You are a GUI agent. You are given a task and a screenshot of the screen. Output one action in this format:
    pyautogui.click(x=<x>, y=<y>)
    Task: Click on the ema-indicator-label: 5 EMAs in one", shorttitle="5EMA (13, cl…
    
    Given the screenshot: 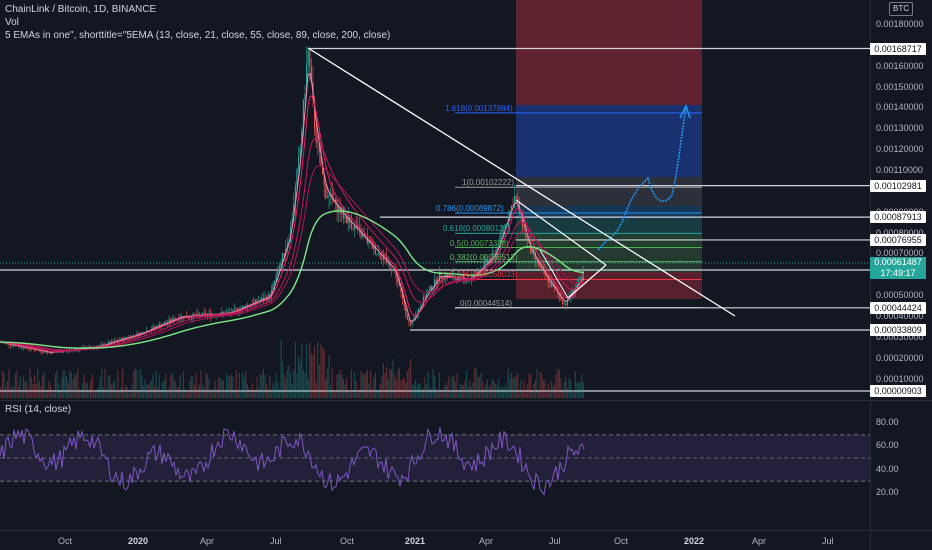 What is the action you would take?
    pyautogui.click(x=198, y=35)
    